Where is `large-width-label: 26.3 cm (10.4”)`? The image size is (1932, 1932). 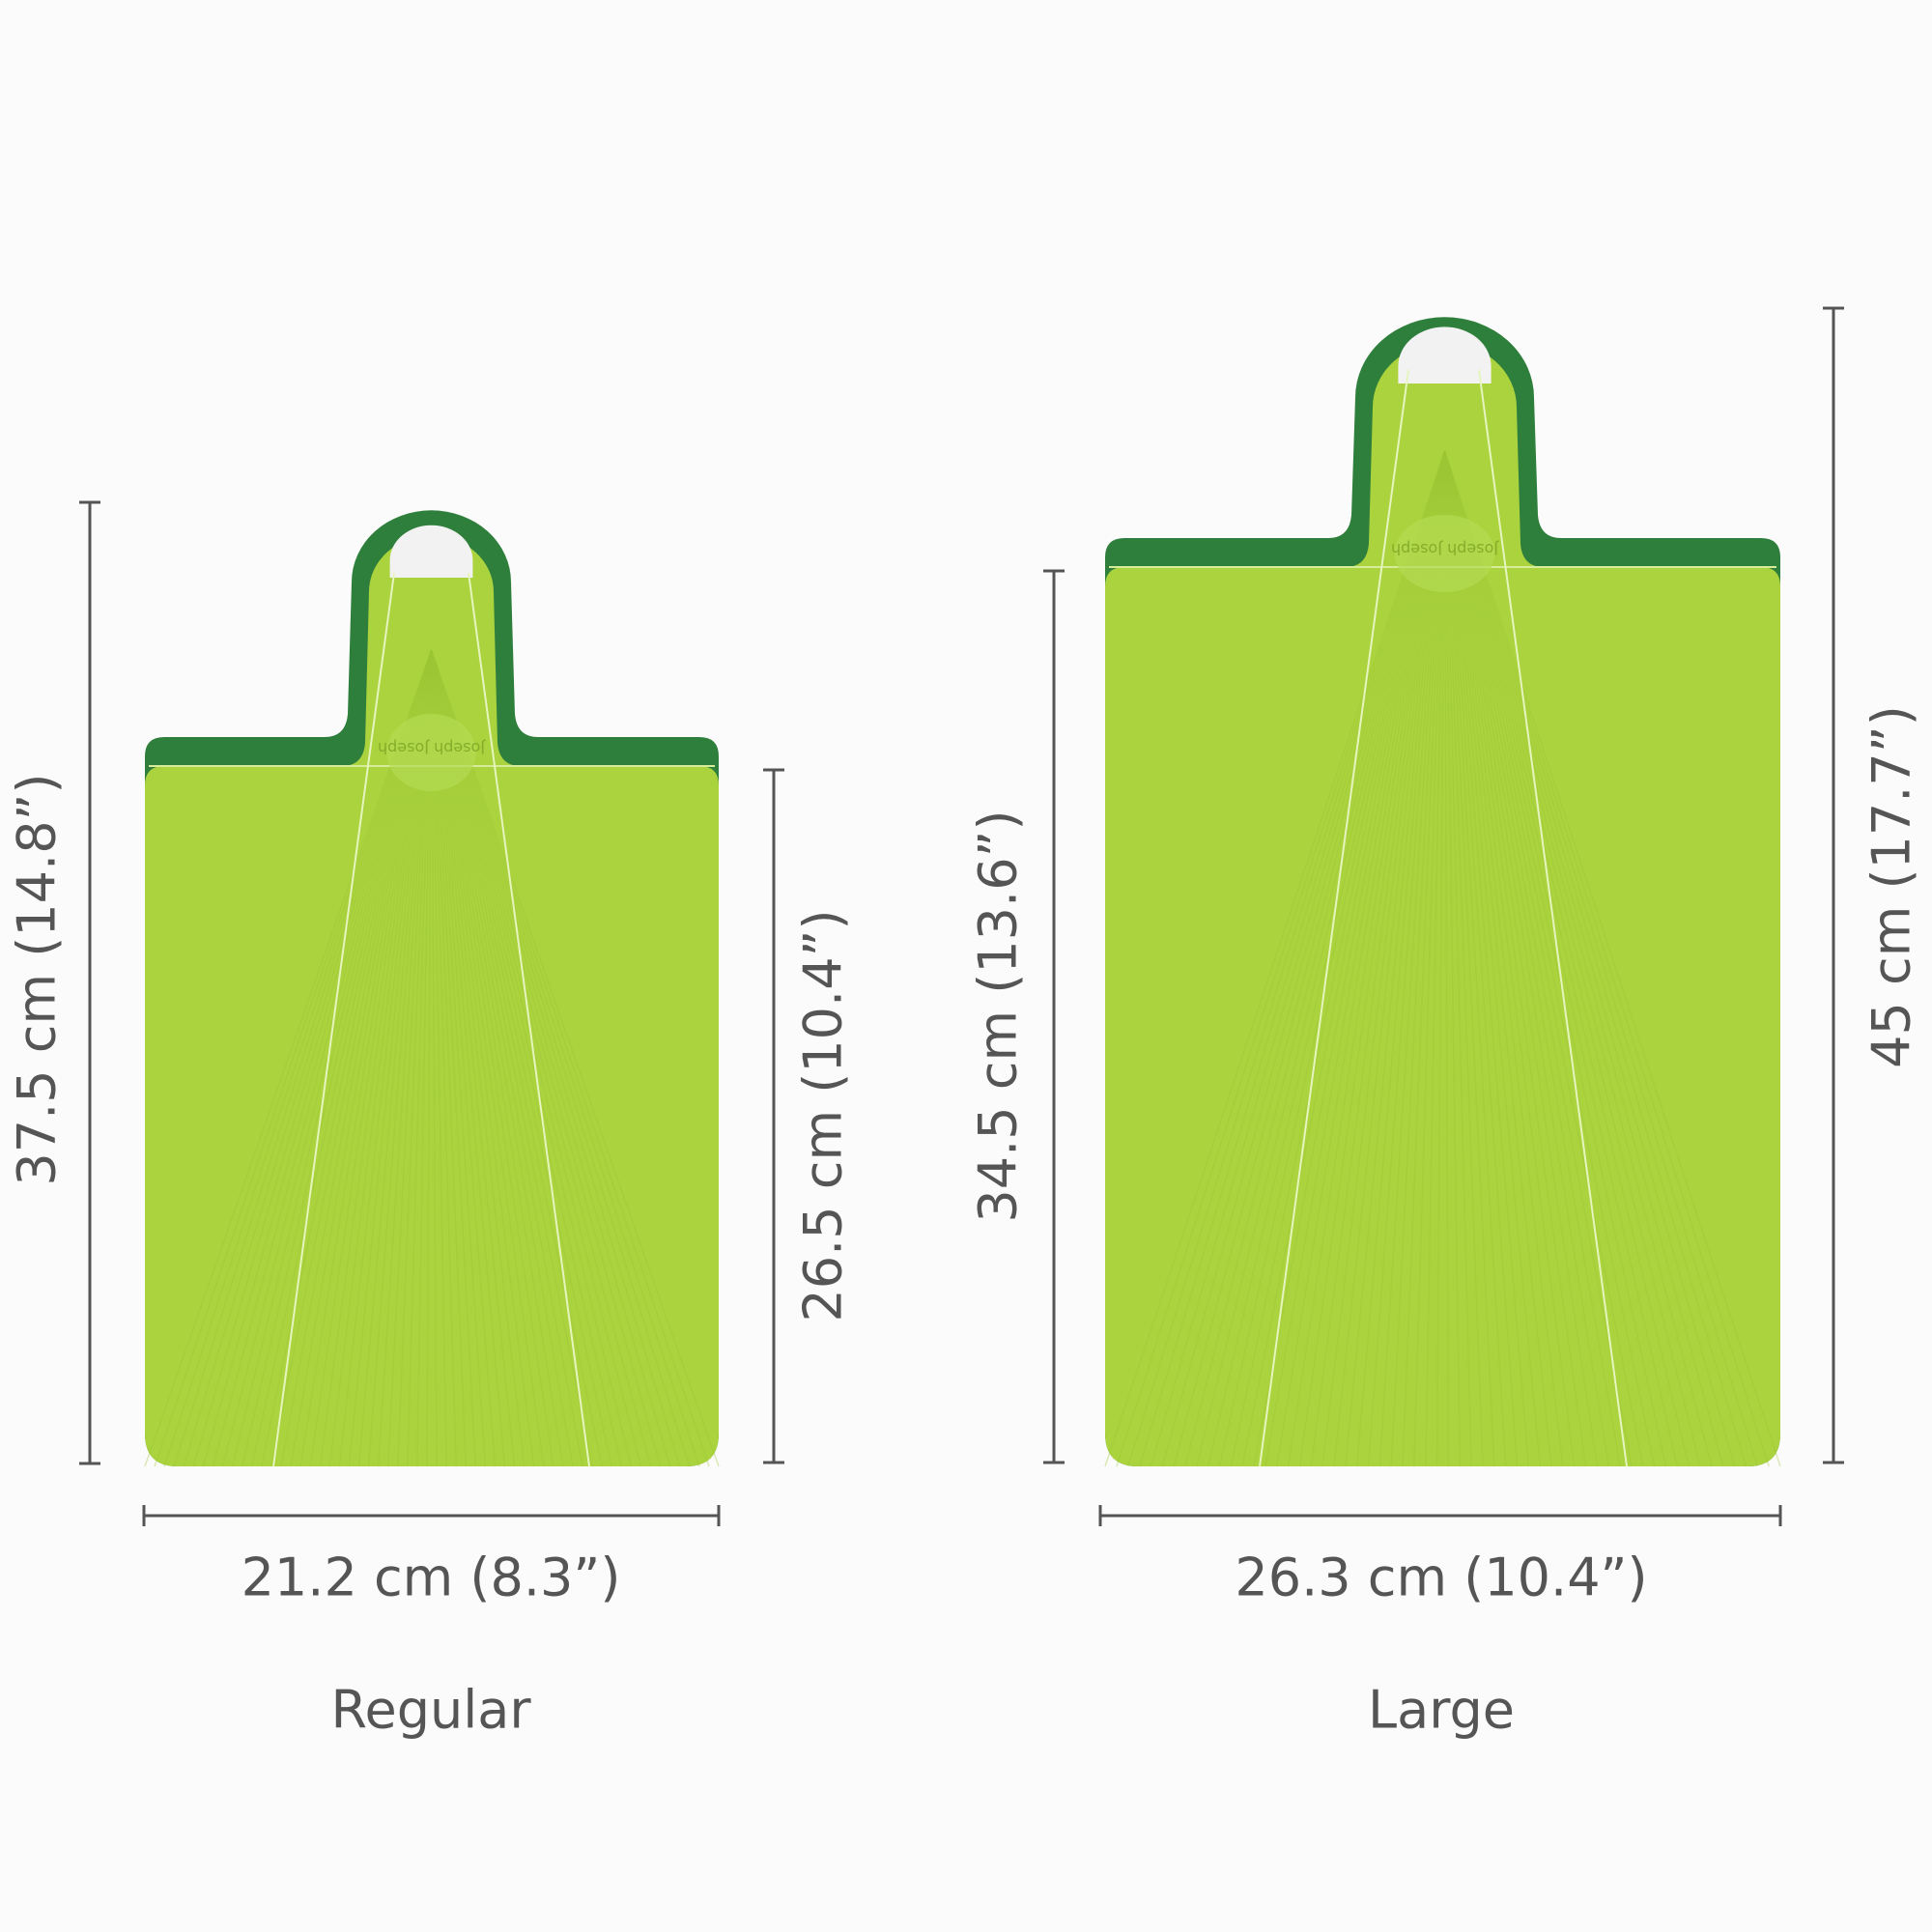
large-width-label: 26.3 cm (10.4”) is located at coordinates (1441, 1577).